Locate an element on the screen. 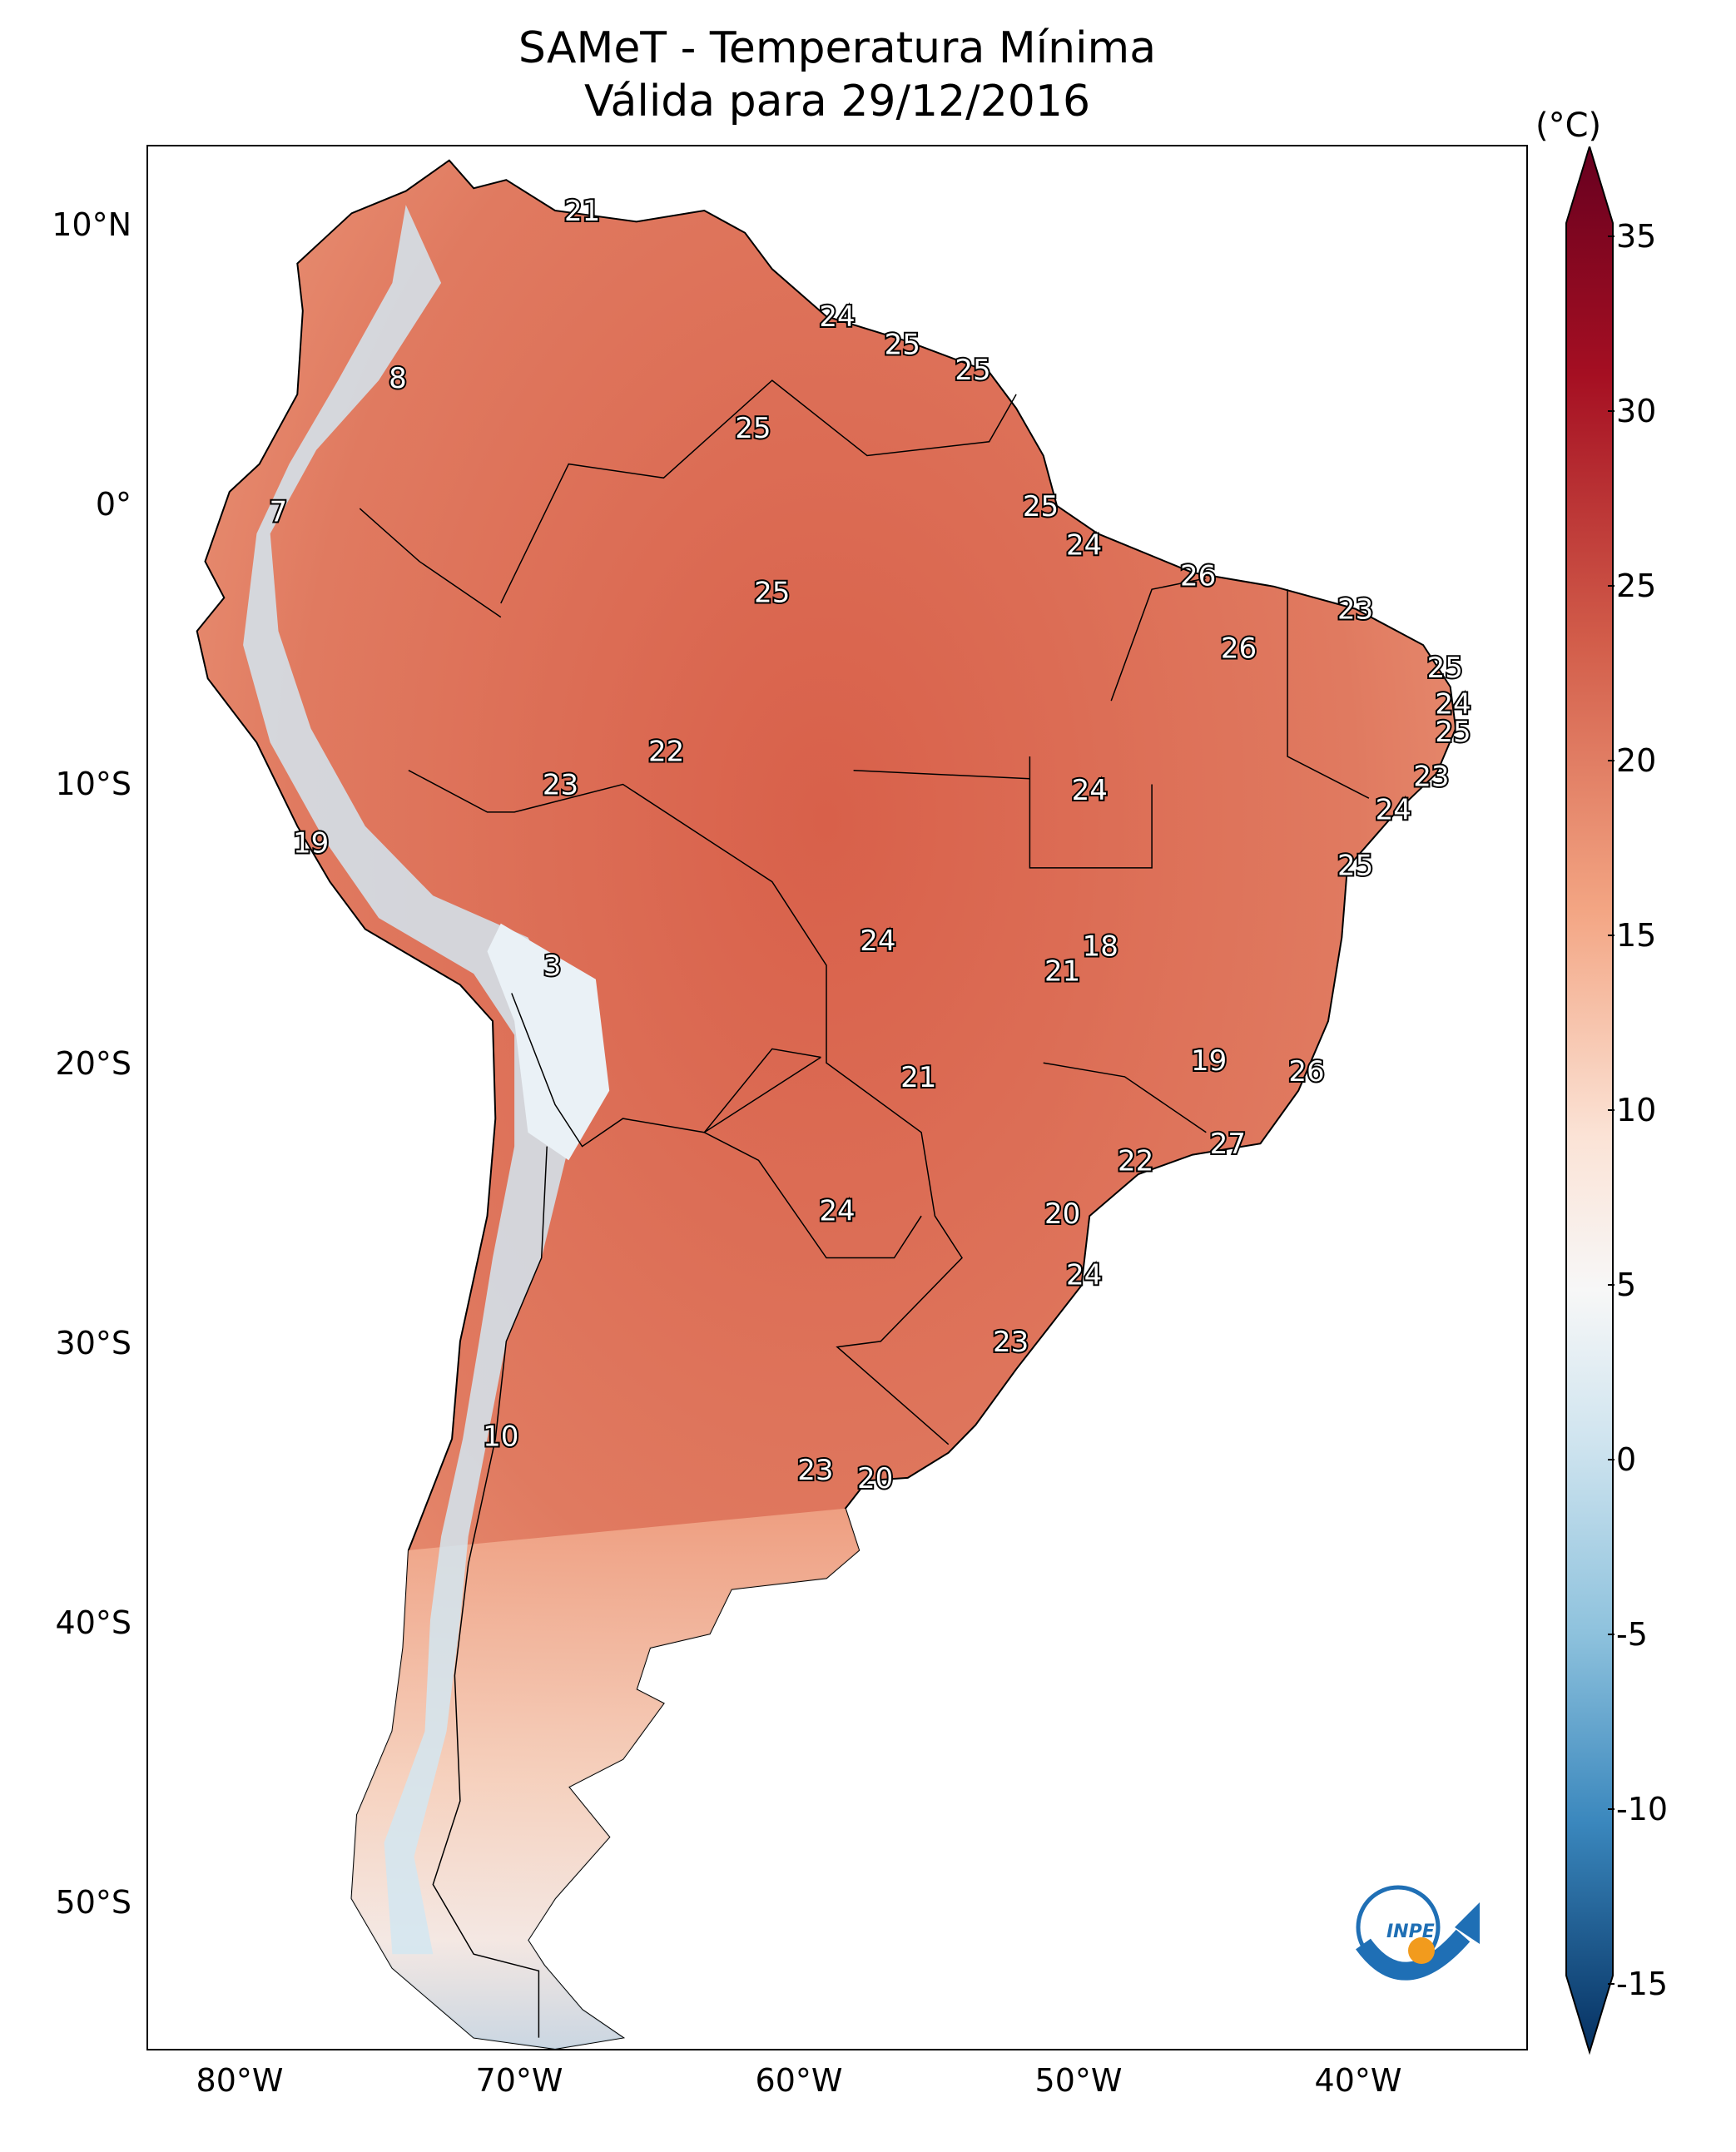 Image resolution: width=1736 pixels, height=2152 pixels. lon-label-80w: 80°W is located at coordinates (240, 2080).